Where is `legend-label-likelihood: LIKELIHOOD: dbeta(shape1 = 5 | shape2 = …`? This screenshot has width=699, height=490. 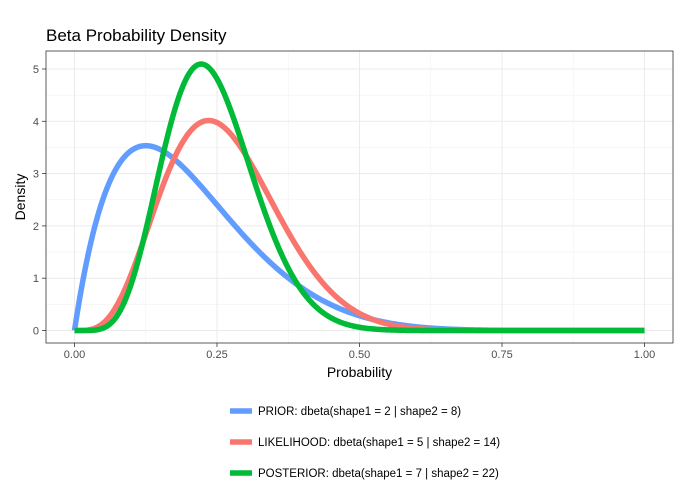 legend-label-likelihood: LIKELIHOOD: dbeta(shape1 = 5 | shape2 = … is located at coordinates (379, 443).